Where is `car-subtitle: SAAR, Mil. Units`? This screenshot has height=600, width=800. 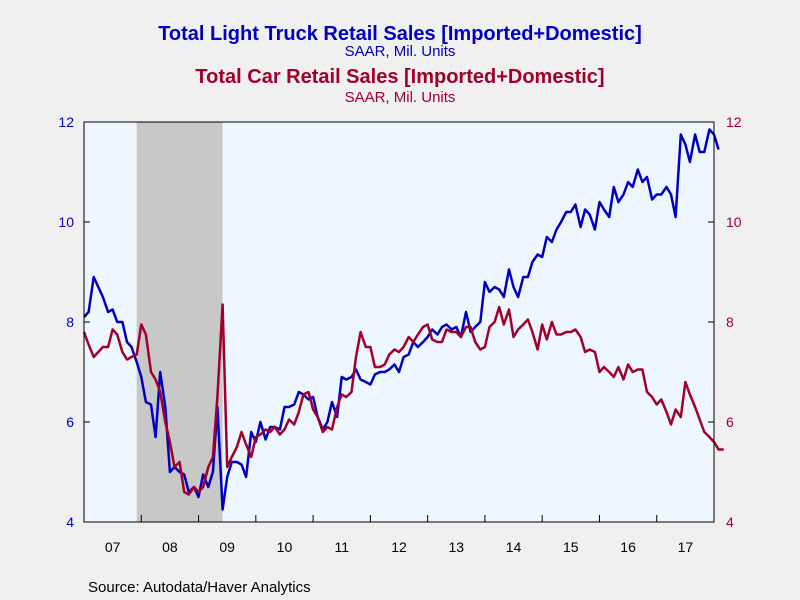 car-subtitle: SAAR, Mil. Units is located at coordinates (400, 97).